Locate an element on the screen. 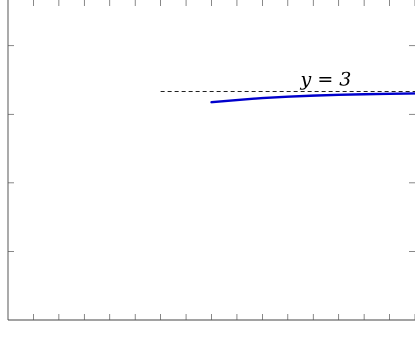  series-curve is located at coordinates (312, 98).